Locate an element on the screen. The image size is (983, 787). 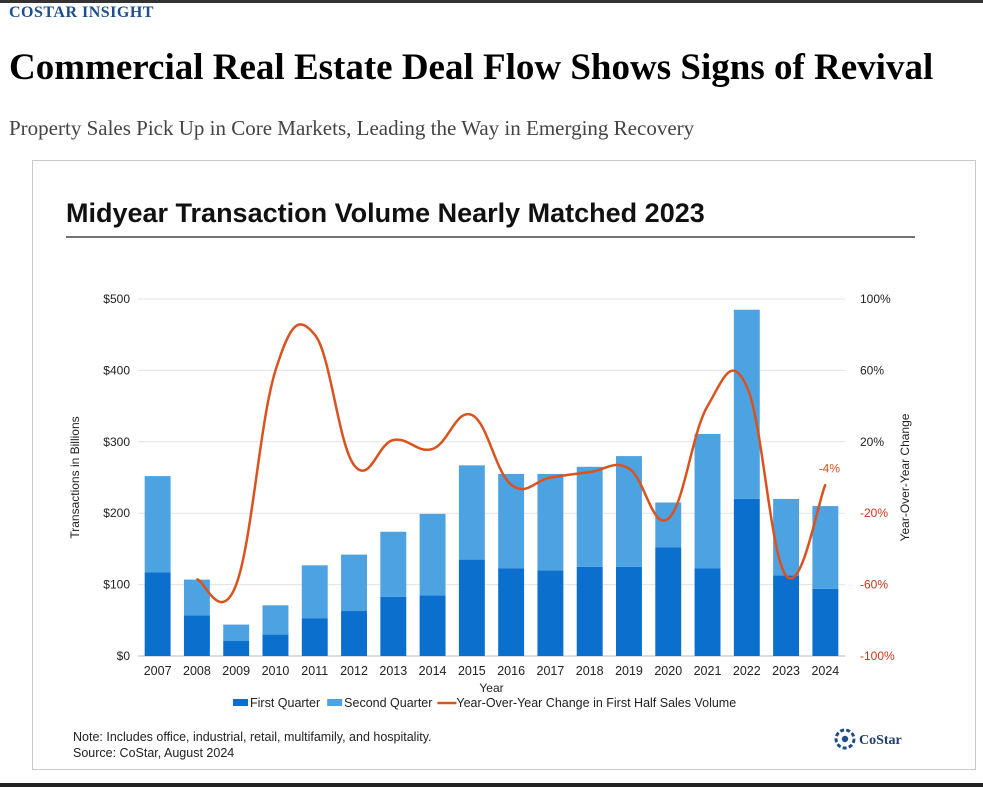
chart-source: Source: CoStar, August 2024 is located at coordinates (153, 753).